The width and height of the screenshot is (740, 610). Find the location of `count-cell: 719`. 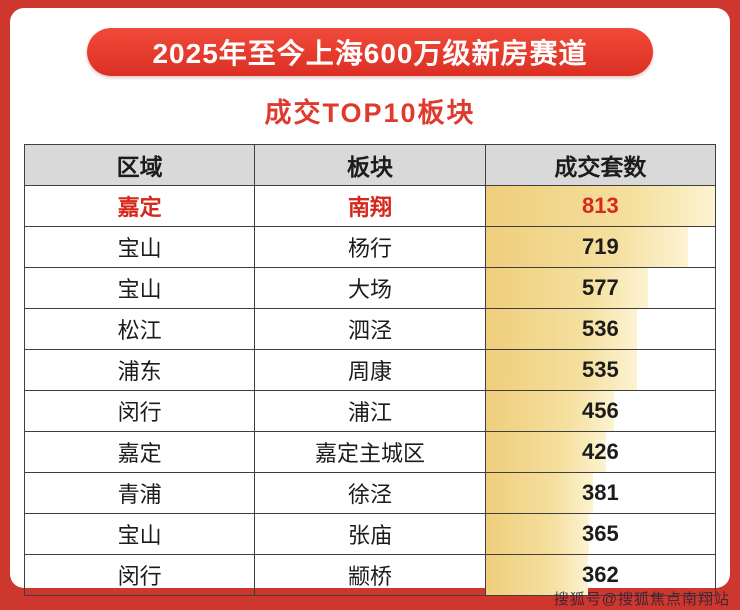

count-cell: 719 is located at coordinates (600, 247).